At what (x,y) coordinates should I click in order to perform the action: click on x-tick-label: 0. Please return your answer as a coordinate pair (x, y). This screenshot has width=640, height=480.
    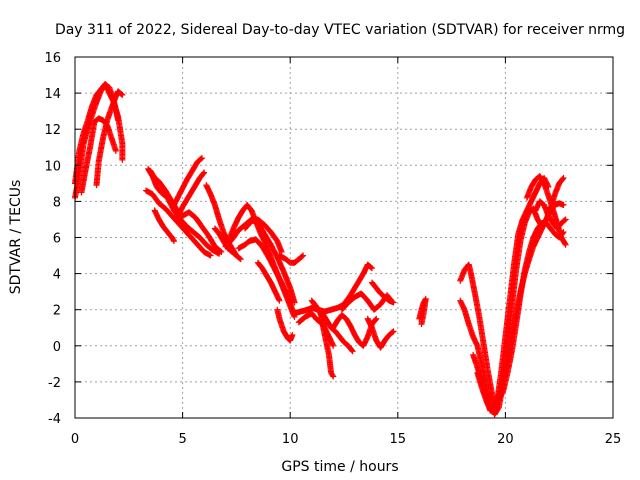
    Looking at the image, I should click on (75, 439).